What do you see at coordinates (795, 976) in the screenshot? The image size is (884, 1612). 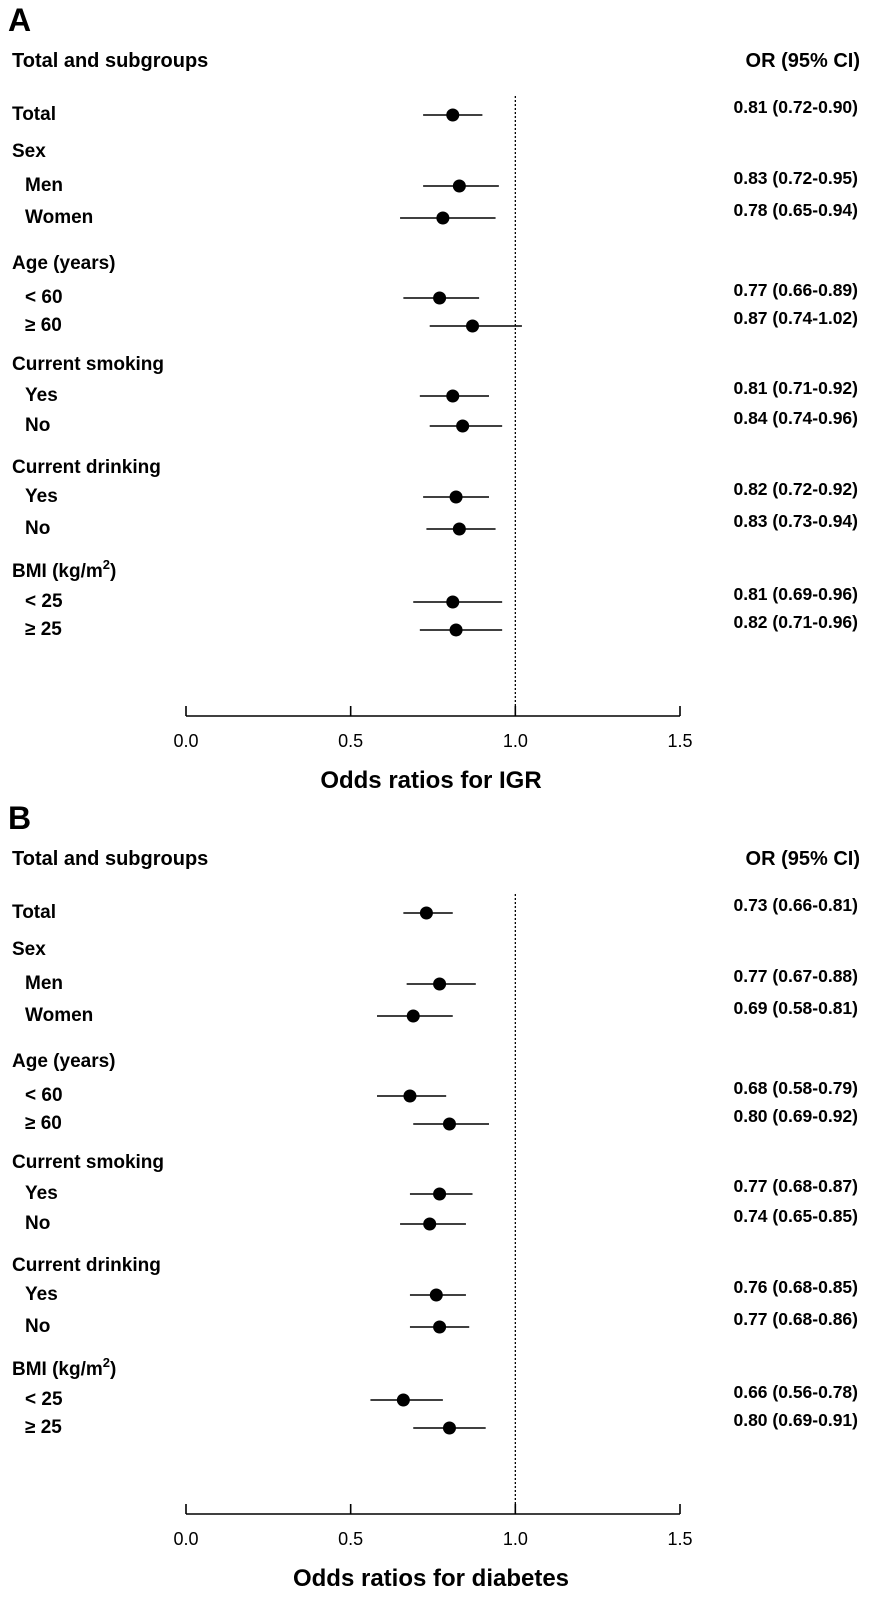 I see `ci-value-text: 0.77 (0.67-0.88)` at bounding box center [795, 976].